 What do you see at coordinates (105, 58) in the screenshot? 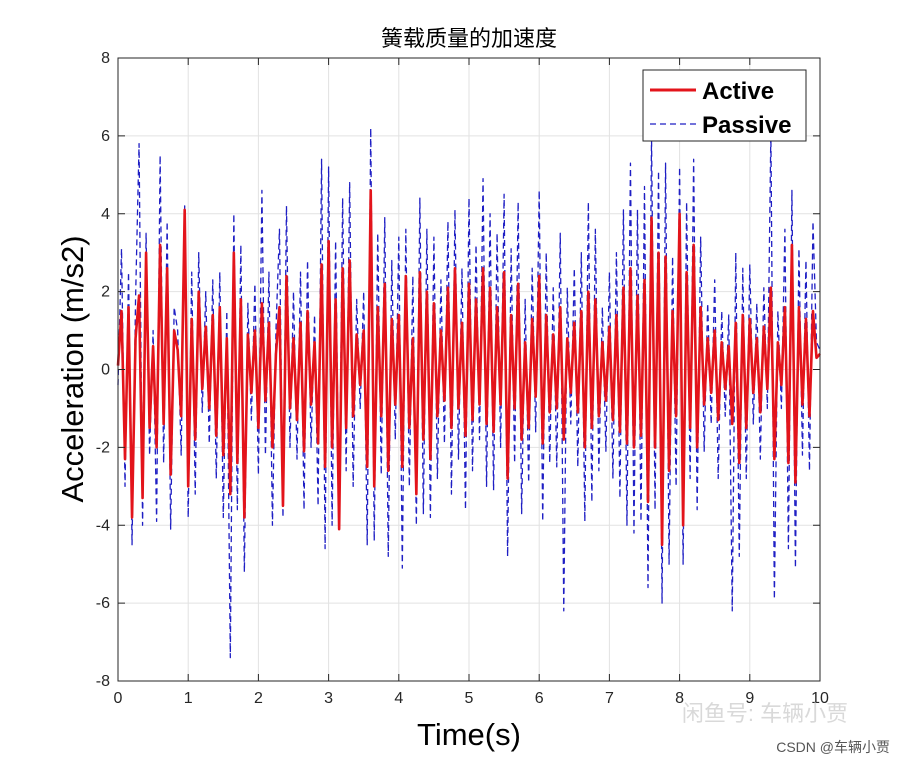
I see `y-tick-label: 8` at bounding box center [105, 58].